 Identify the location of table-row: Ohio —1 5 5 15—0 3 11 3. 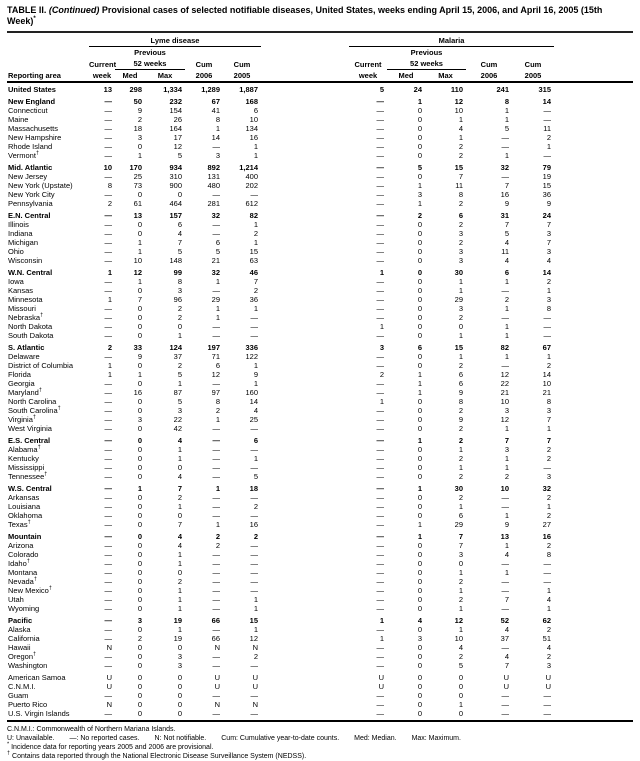
(320, 251).